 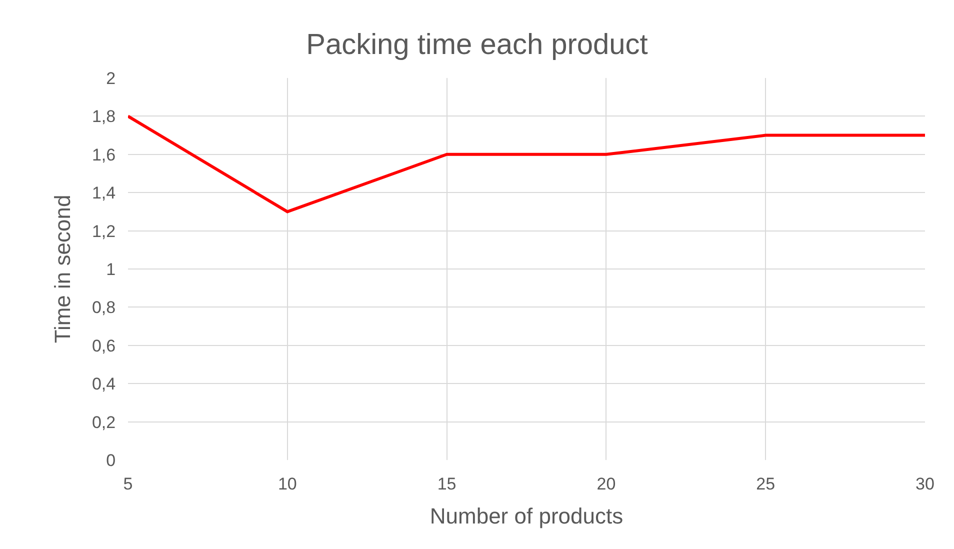 I want to click on y-tick-label: 1,6, so click(x=104, y=154).